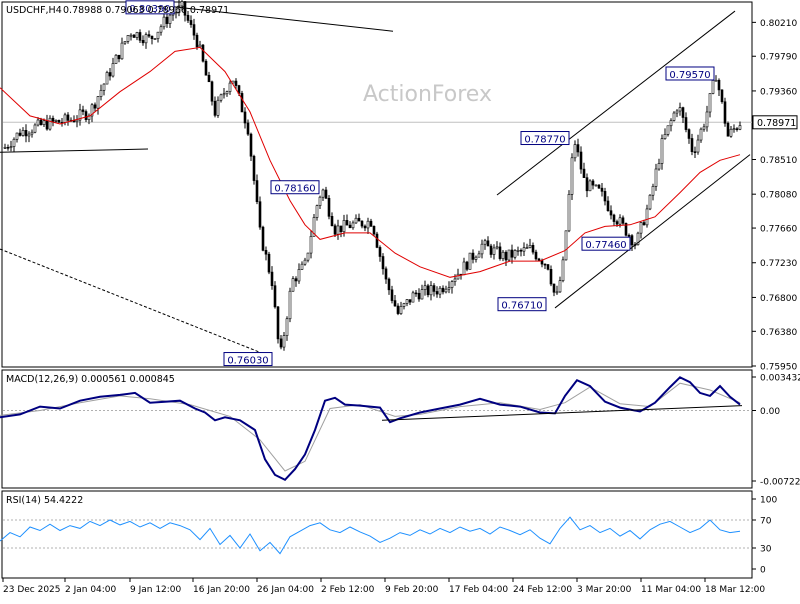 This screenshot has height=604, width=800. I want to click on swing-price-label: 0.77460, so click(606, 243).